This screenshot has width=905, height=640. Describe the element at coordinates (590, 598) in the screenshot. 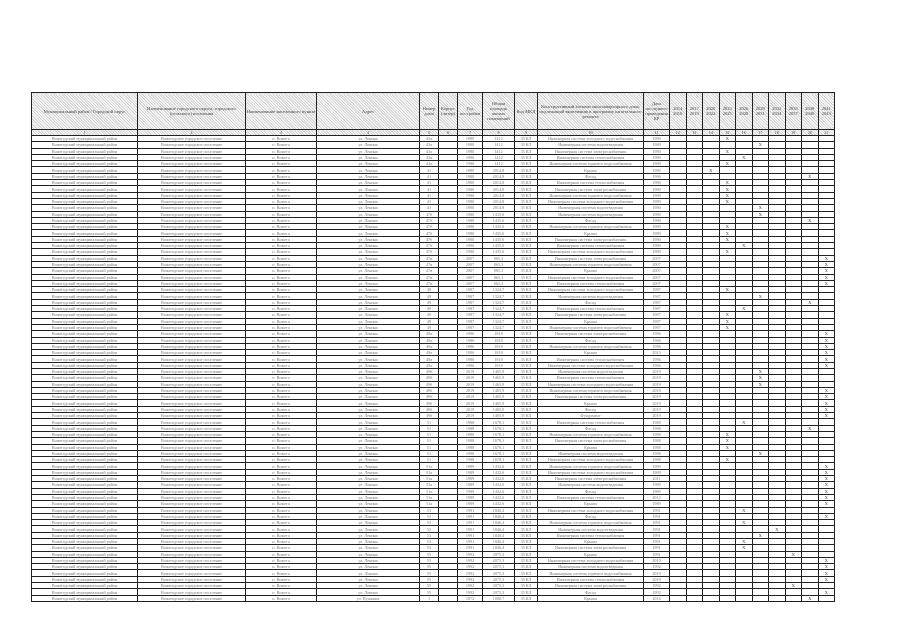

I see `structural-element-cell: Крыша` at that location.